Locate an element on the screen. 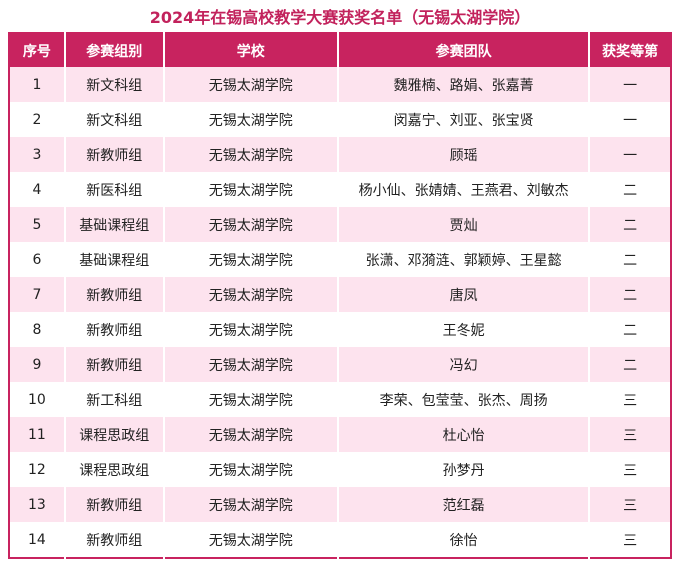  cell-col-index: 3 is located at coordinates (37, 154).